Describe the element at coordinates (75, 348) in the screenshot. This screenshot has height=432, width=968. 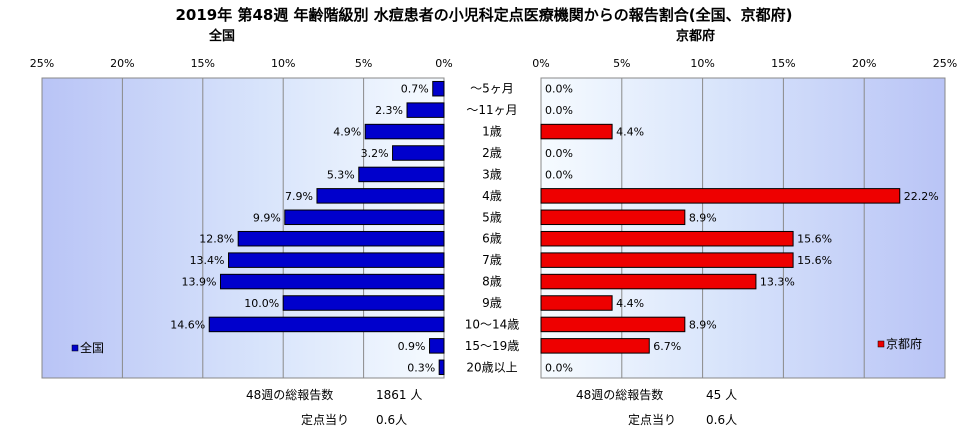
I see `national-legend-swatch` at that location.